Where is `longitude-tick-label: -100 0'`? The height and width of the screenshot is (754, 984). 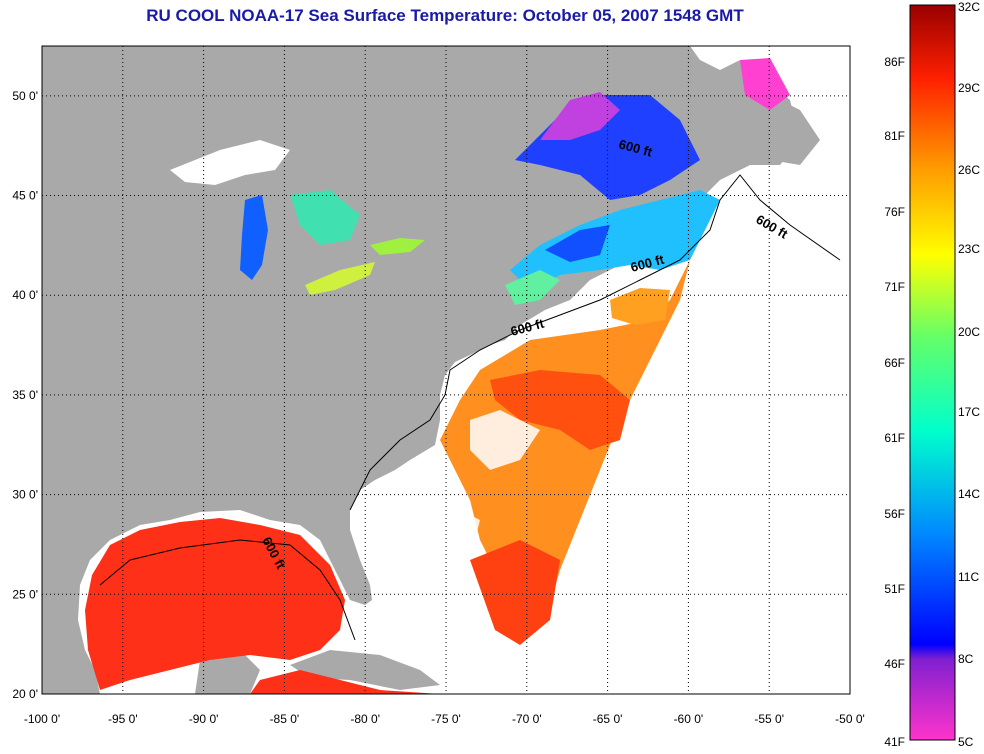
longitude-tick-label: -100 0' is located at coordinates (42, 719).